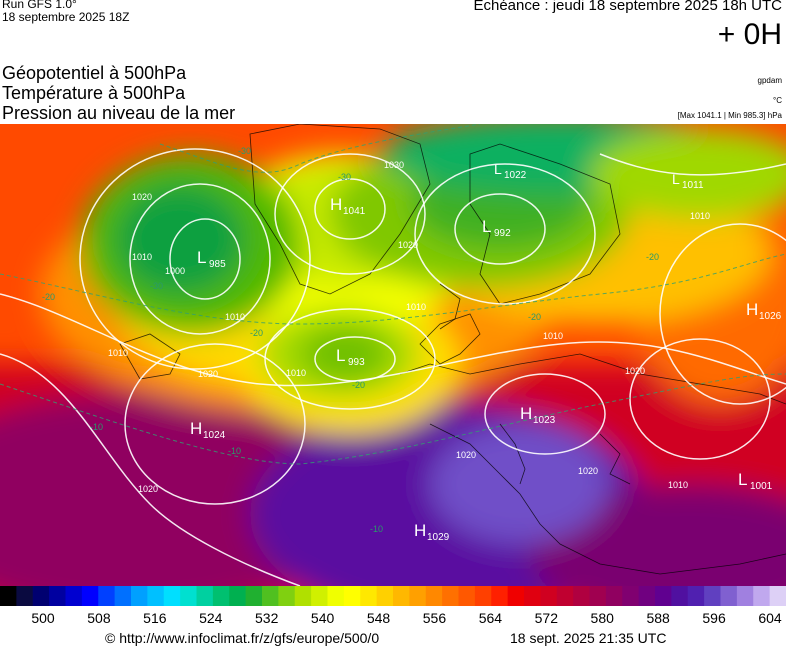 Image resolution: width=786 pixels, height=648 pixels. What do you see at coordinates (544, 420) in the screenshot?
I see `svg-text: 1023` at bounding box center [544, 420].